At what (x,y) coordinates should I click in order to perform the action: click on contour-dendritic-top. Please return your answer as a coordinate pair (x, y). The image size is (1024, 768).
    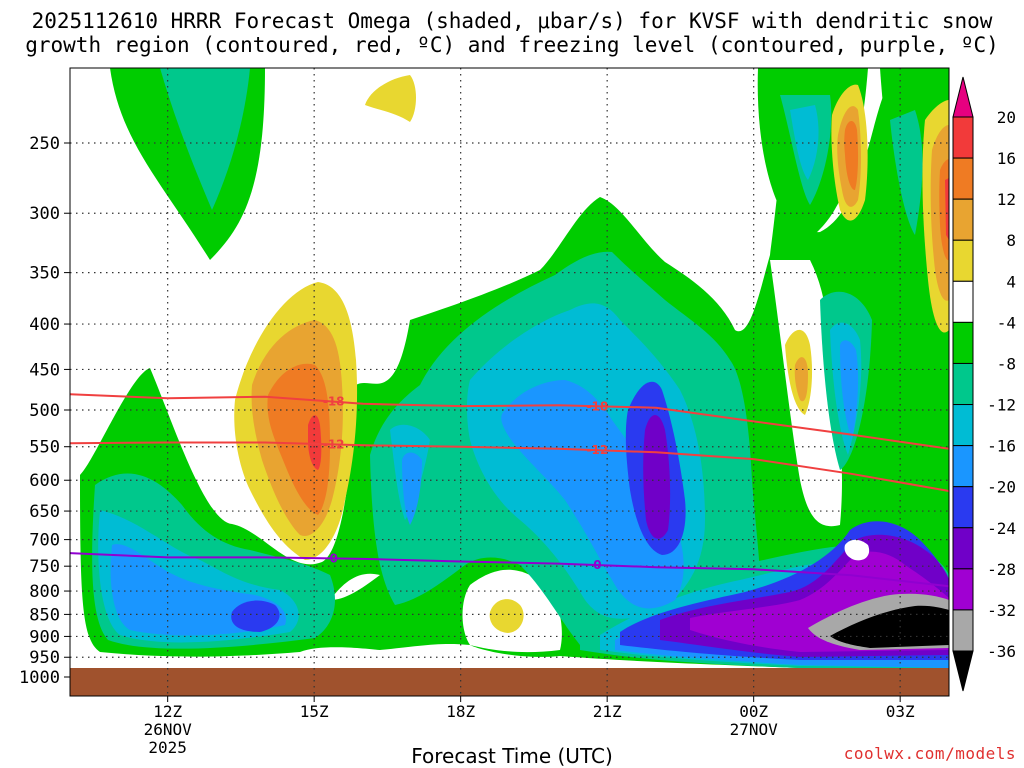
    Looking at the image, I should click on (509, 421).